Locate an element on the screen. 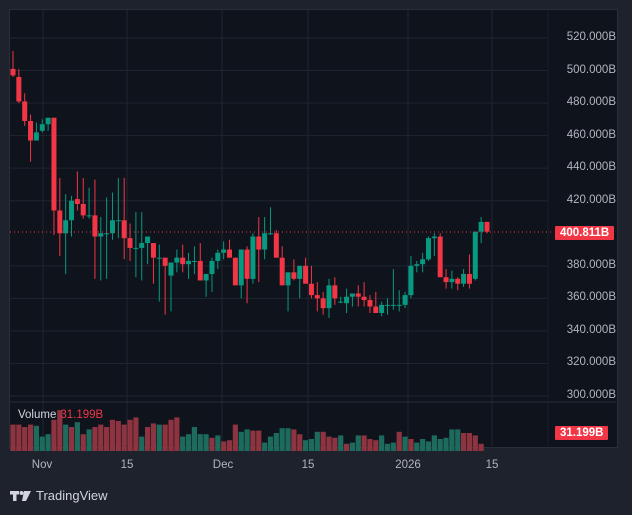  time-tick: Dec is located at coordinates (223, 465).